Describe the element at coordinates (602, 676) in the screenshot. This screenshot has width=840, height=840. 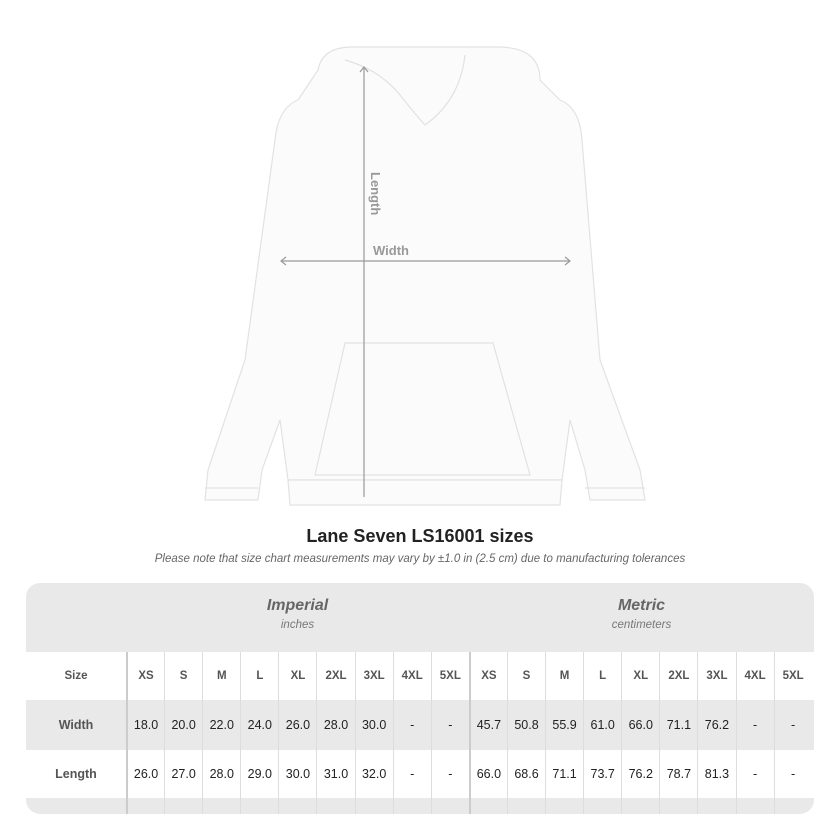
I see `metric-size-l: L` at that location.